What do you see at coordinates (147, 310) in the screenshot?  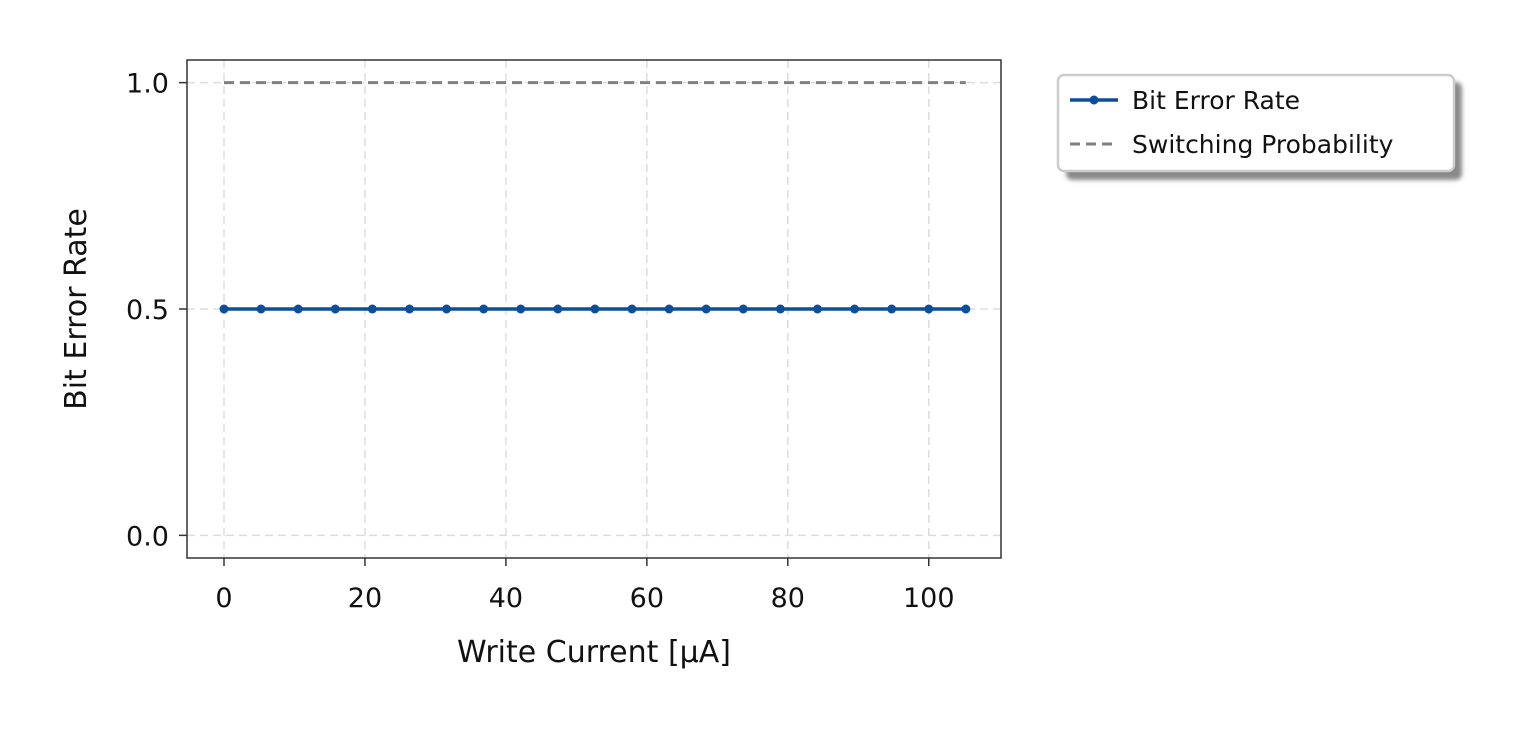 I see `y-tick-label: 0.5` at bounding box center [147, 310].